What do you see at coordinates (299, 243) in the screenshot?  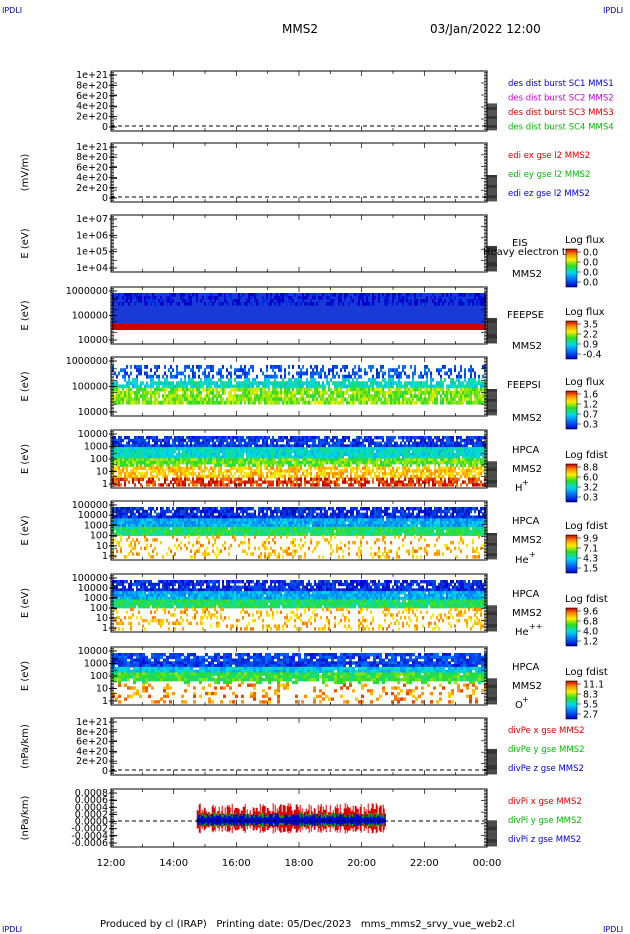 I see `panel-frame` at bounding box center [299, 243].